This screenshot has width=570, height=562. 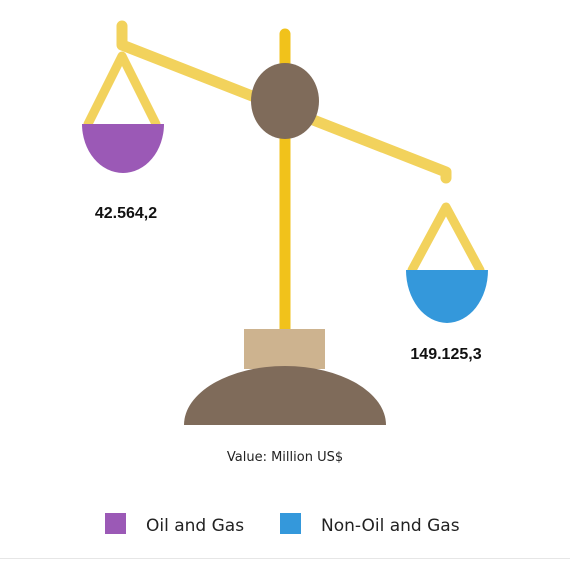 What do you see at coordinates (126, 213) in the screenshot?
I see `value-label-oil-and-gas: 42.564,2` at bounding box center [126, 213].